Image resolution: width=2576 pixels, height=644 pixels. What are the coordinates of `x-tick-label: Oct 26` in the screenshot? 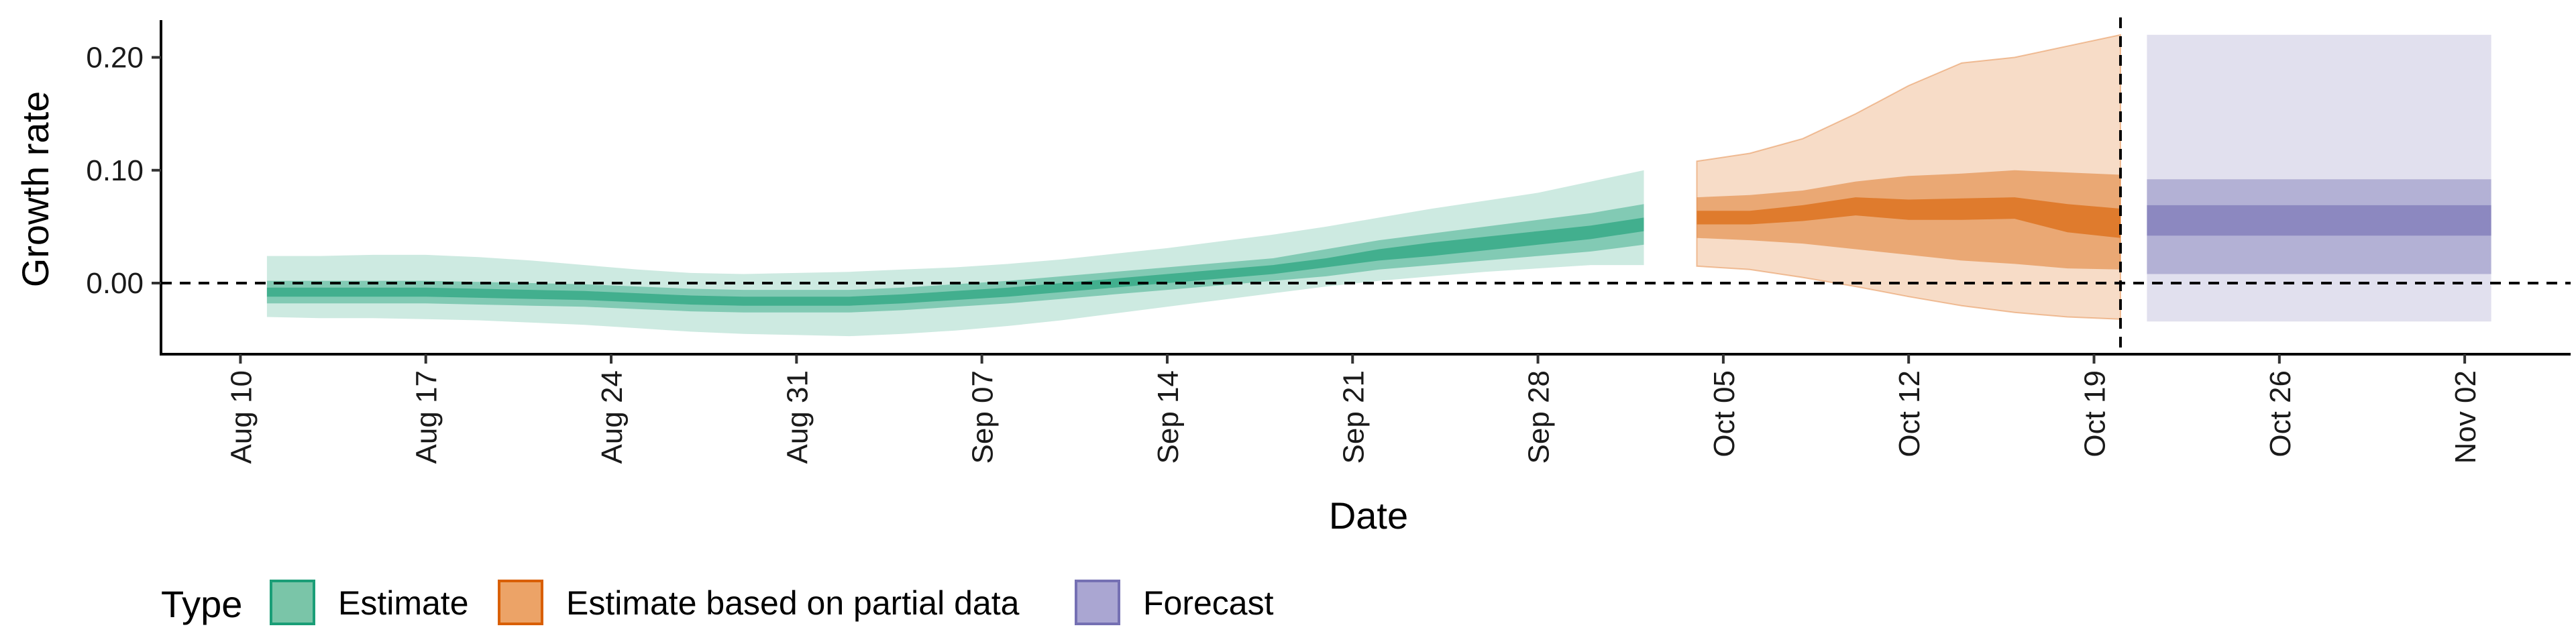 It's located at (2280, 414).